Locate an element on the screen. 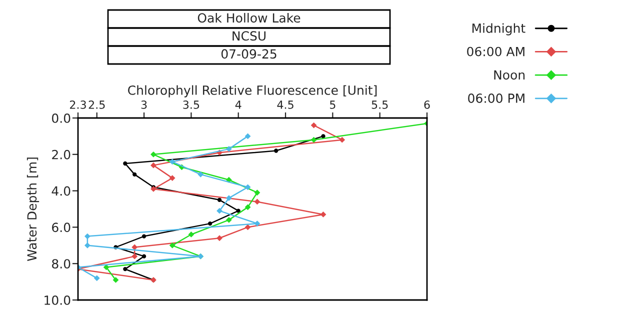 Image resolution: width=620 pixels, height=324 pixels. legend-label: Noon is located at coordinates (509, 75).